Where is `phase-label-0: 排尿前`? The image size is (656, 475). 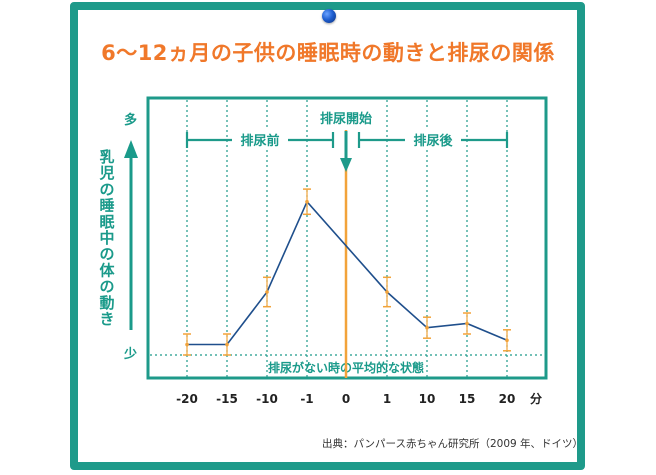
phase-label-0: 排尿前 is located at coordinates (259, 141).